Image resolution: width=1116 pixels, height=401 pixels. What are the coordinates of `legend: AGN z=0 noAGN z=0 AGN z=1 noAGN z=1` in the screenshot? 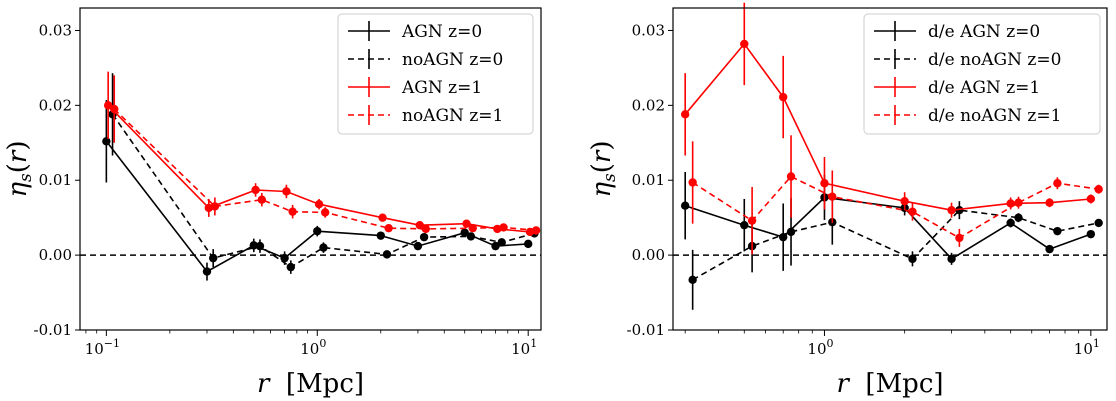 It's located at (435, 74).